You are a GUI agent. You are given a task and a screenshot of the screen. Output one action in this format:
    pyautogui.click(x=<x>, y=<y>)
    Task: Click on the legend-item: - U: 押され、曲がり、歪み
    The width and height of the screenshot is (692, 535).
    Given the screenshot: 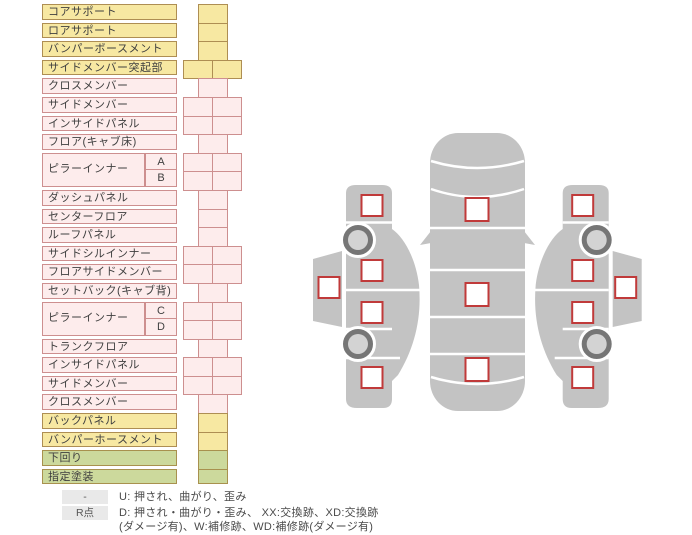 What is the action you would take?
    pyautogui.click(x=220, y=497)
    